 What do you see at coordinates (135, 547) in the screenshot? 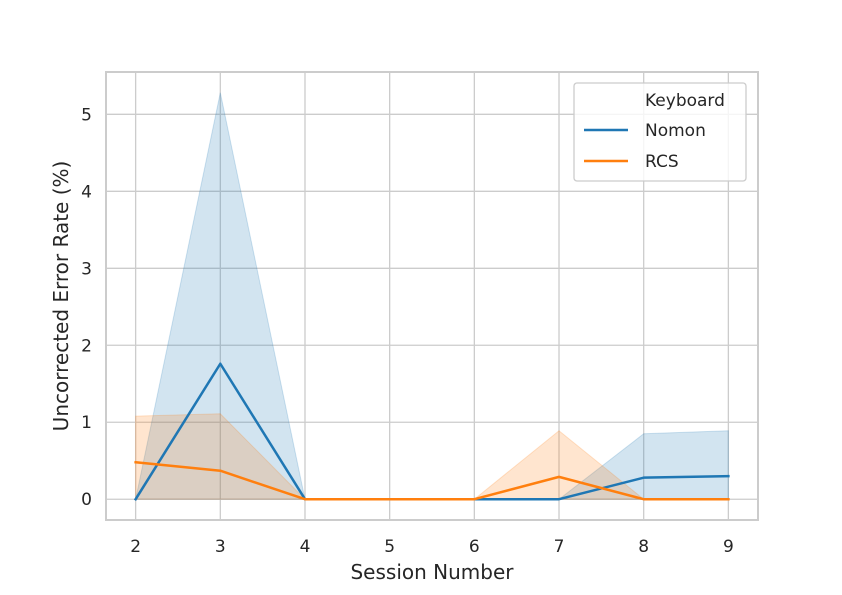
I see `x-tick-label: 2` at bounding box center [135, 547].